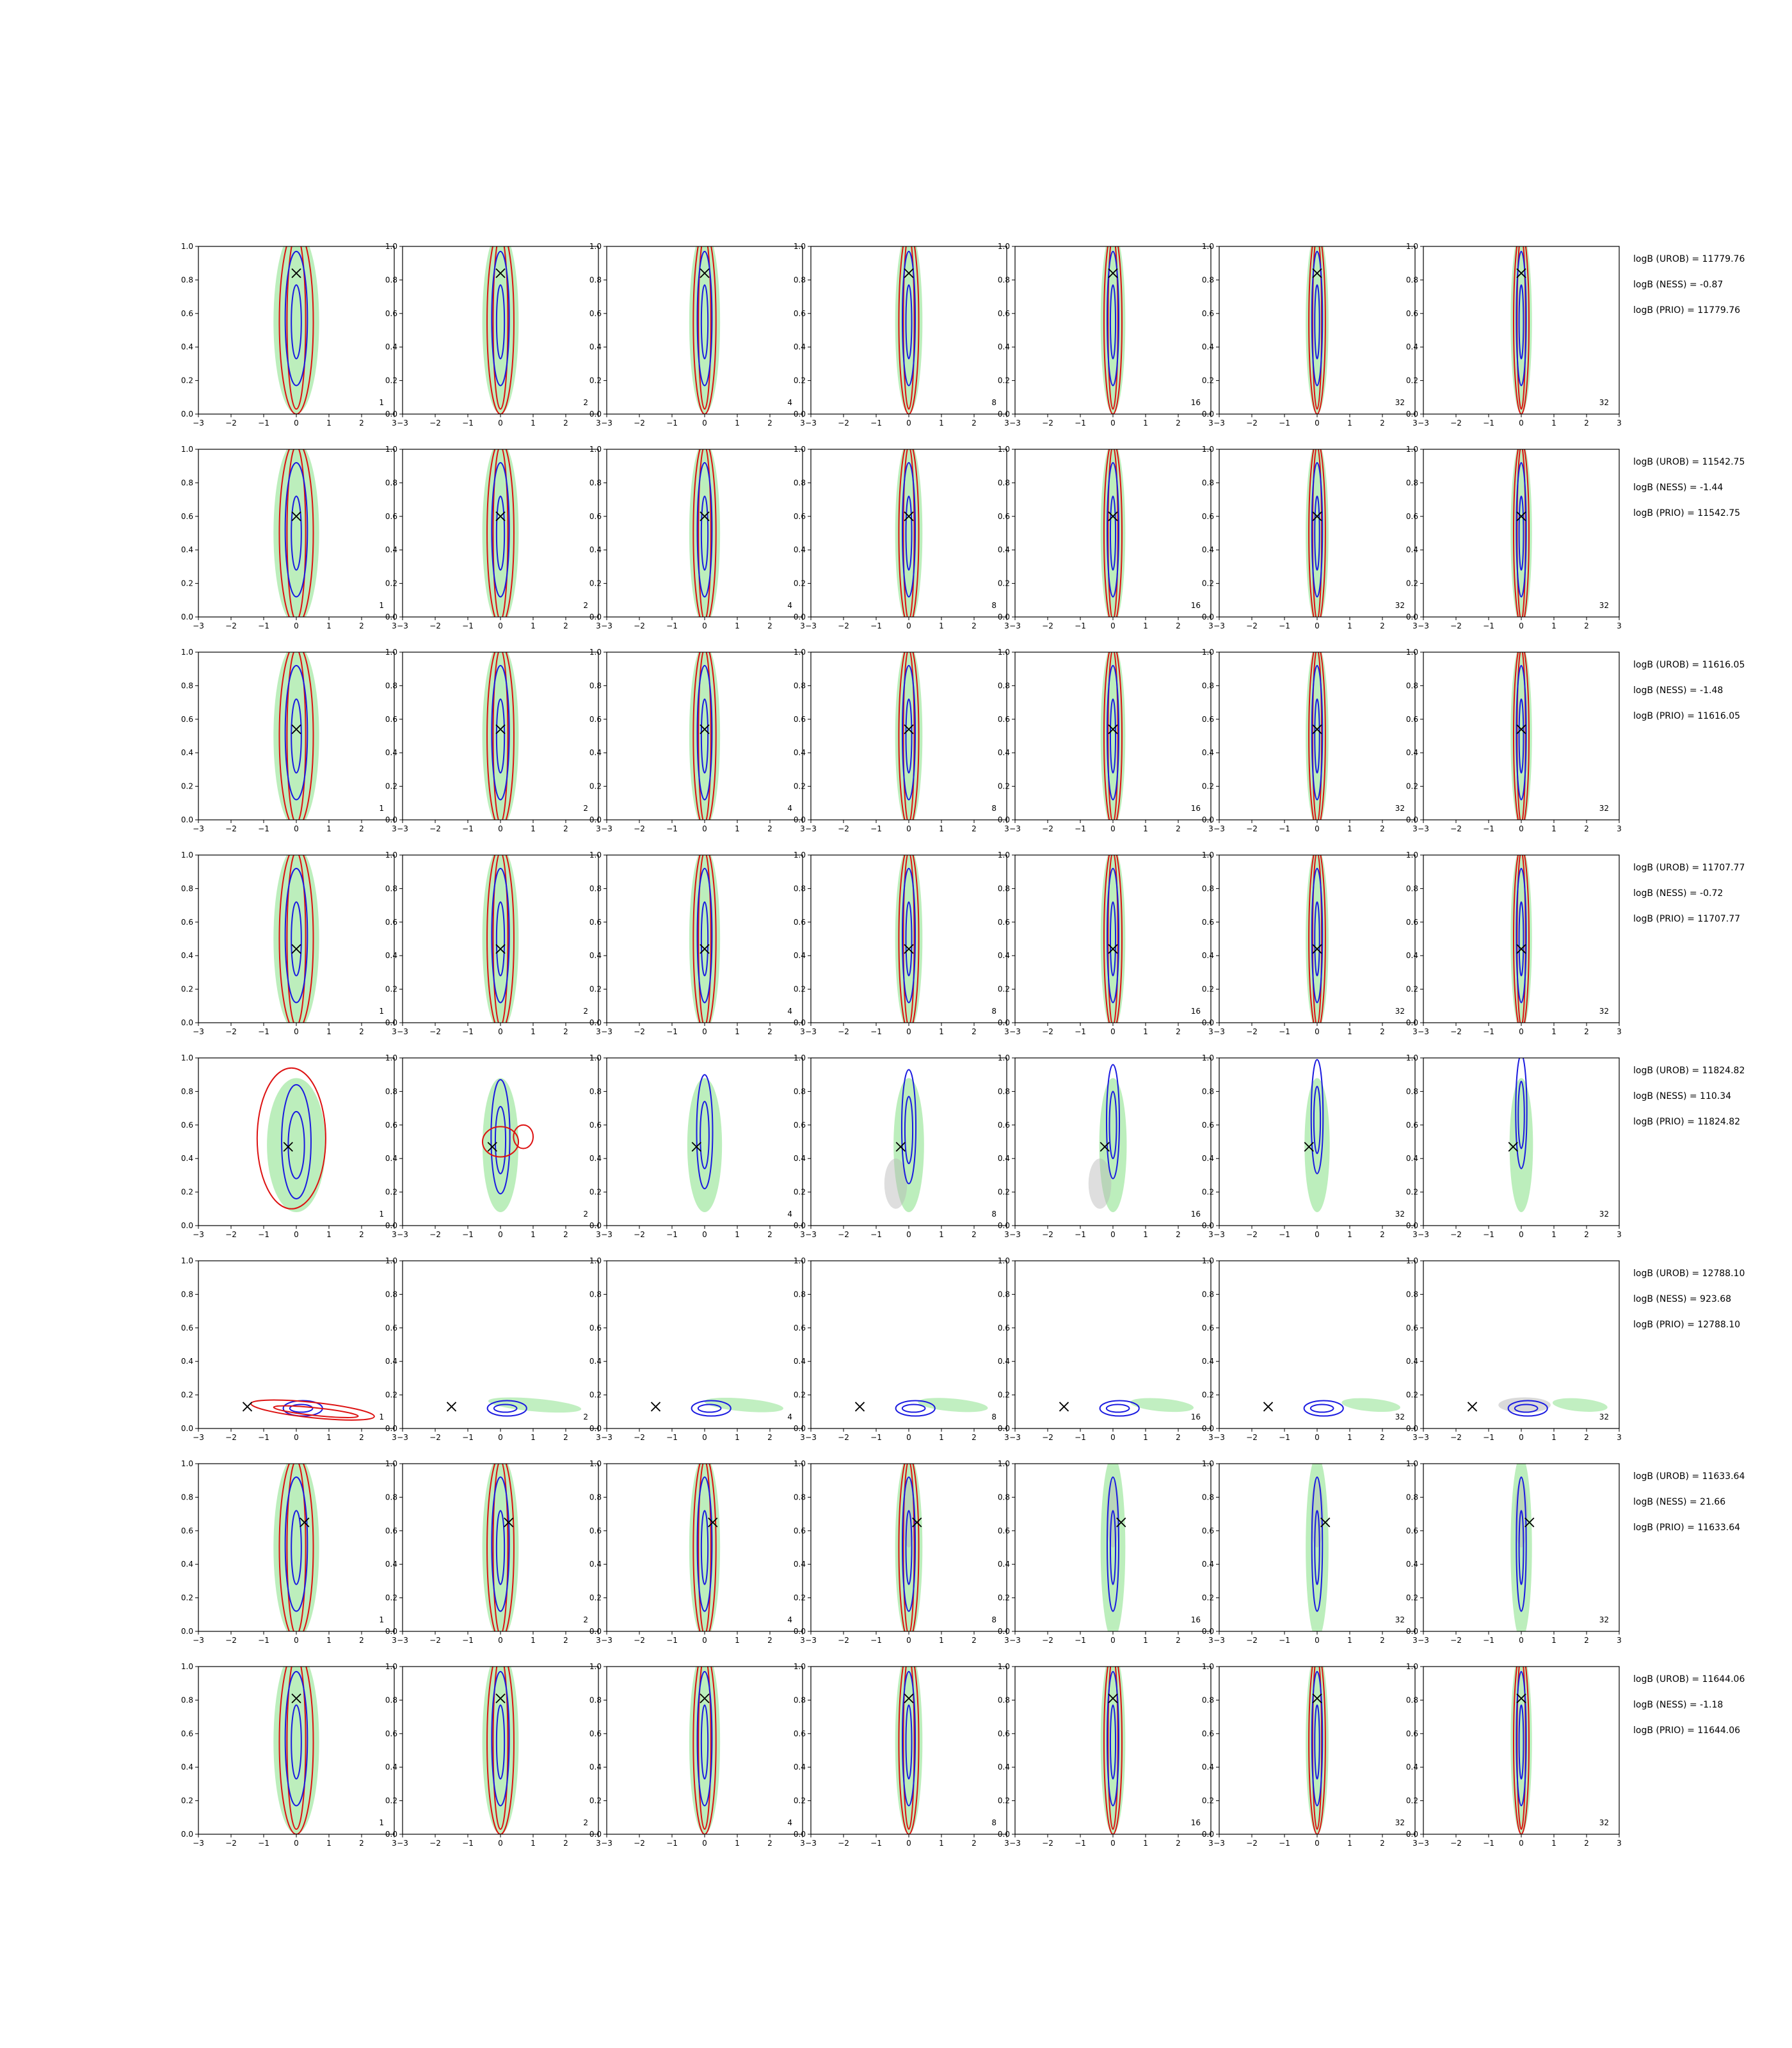 This screenshot has width=1792, height=2048. Describe the element at coordinates (1689, 868) in the screenshot. I see `logb-urob-label: logB (UROB) = 11707.77` at that location.